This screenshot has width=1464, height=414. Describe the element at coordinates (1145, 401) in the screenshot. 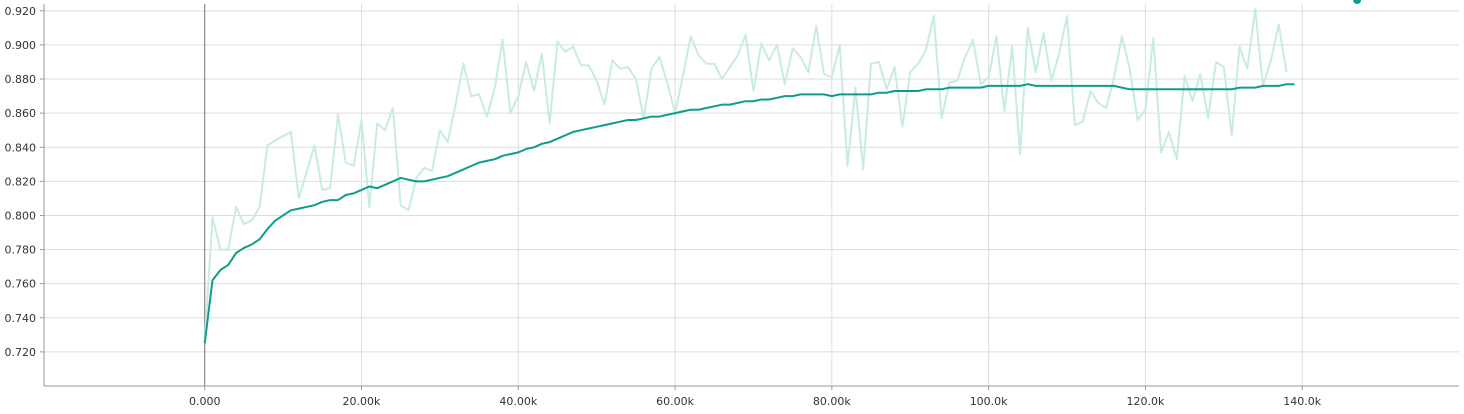

I see `x-tick-label: 120.0k` at that location.